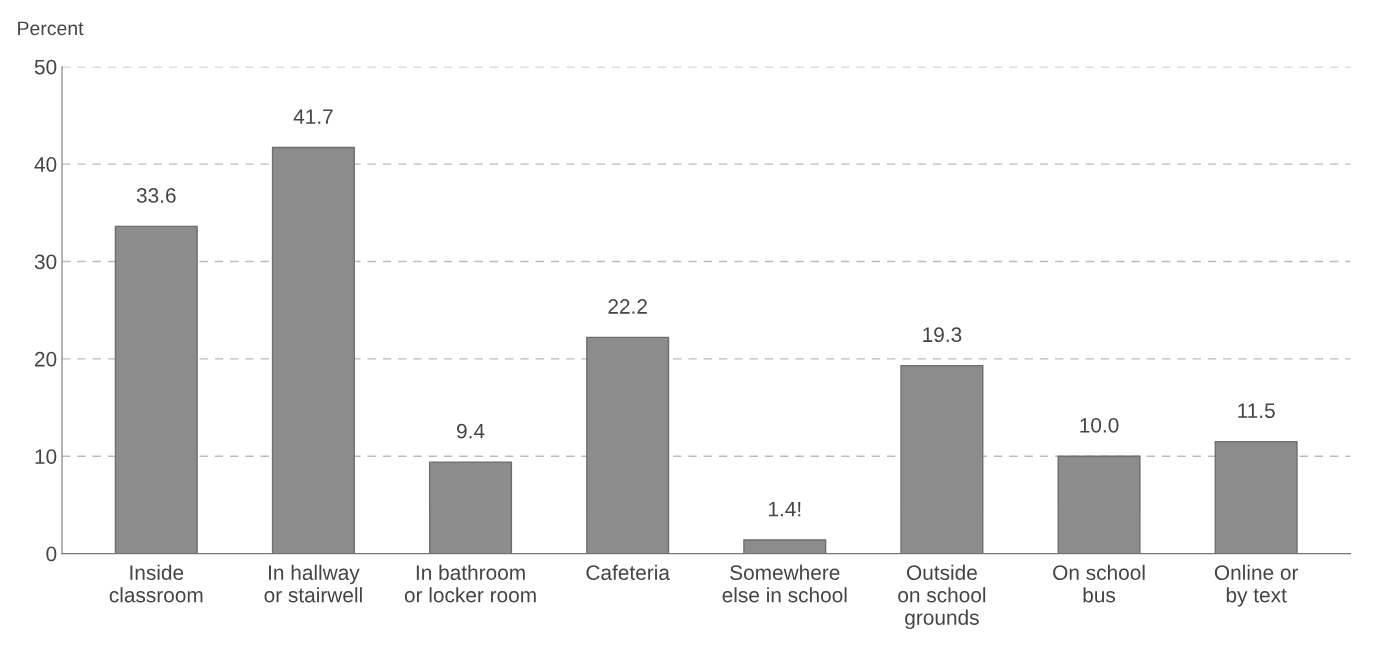  Describe the element at coordinates (471, 431) in the screenshot. I see `data-label: 9.4` at that location.